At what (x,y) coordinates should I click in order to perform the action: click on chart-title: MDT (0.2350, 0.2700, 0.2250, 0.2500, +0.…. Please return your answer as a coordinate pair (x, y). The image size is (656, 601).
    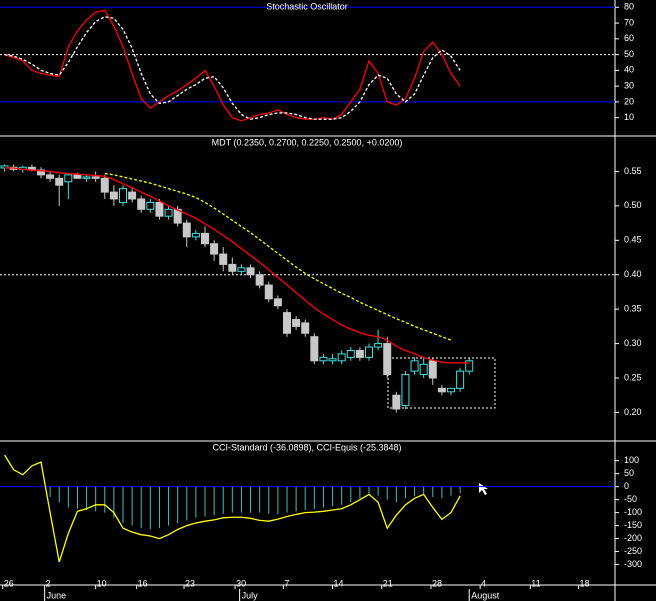
    Looking at the image, I should click on (307, 142).